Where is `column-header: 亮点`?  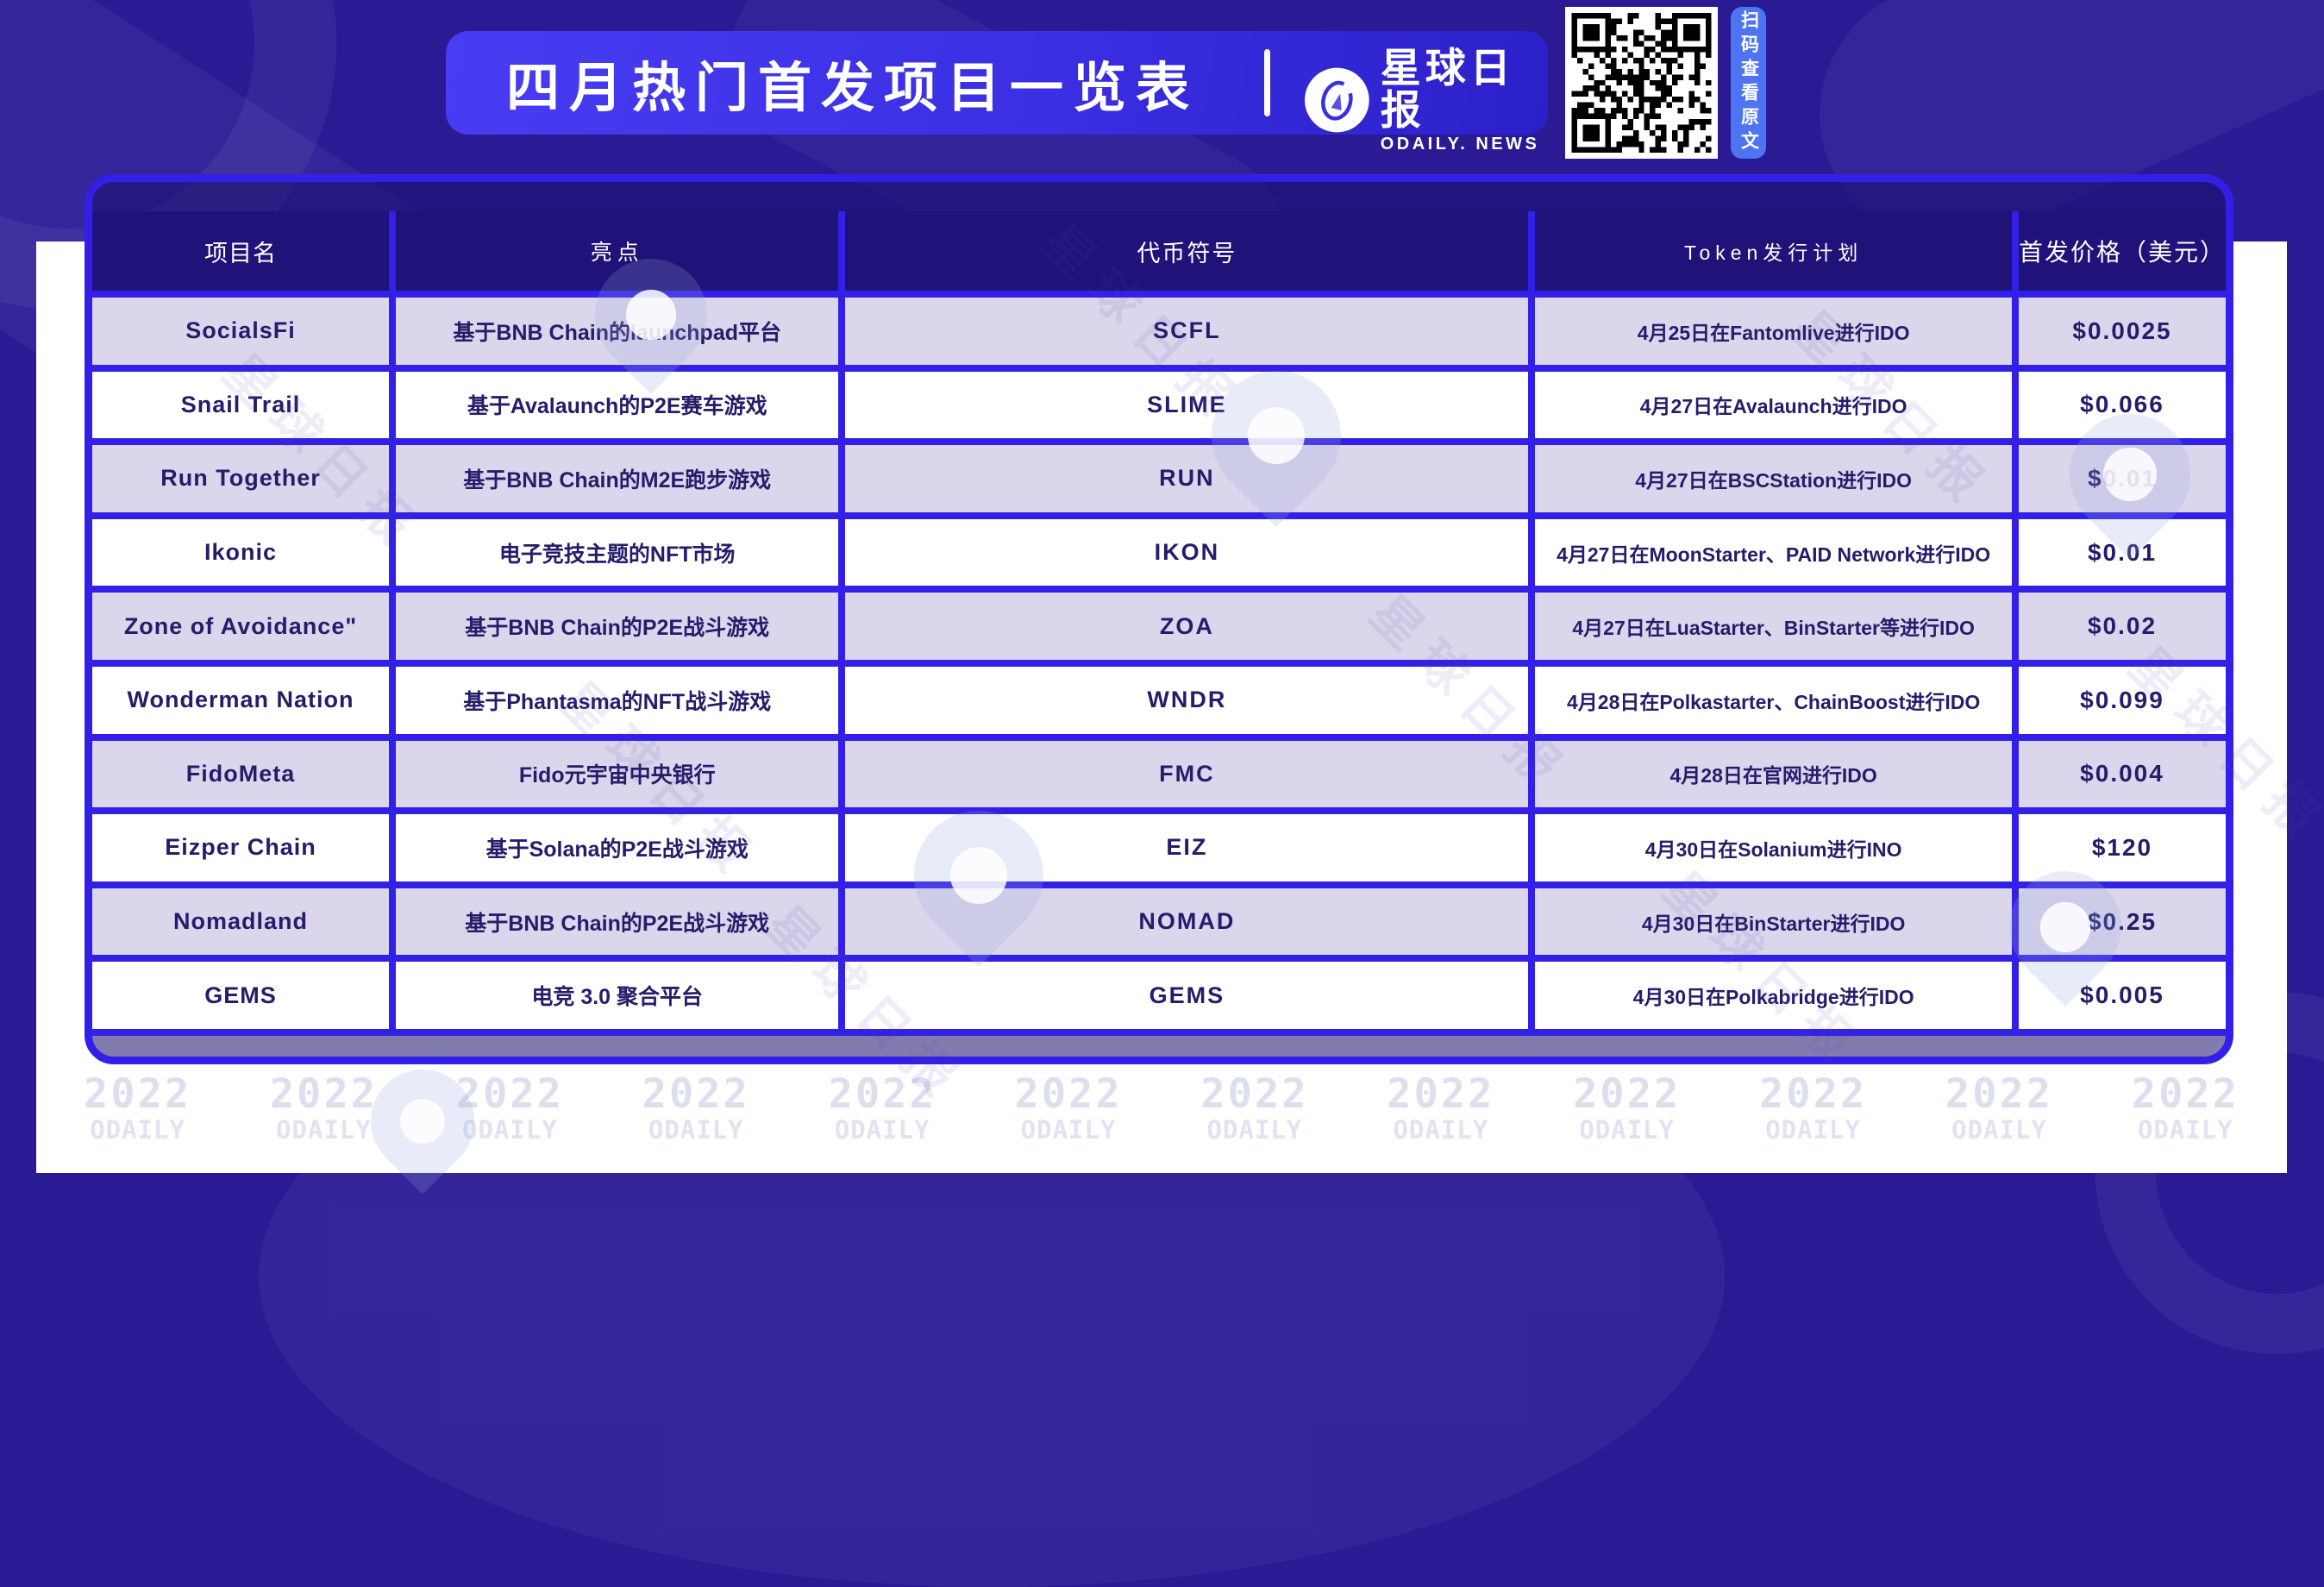
column-header: 亮点 is located at coordinates (617, 251).